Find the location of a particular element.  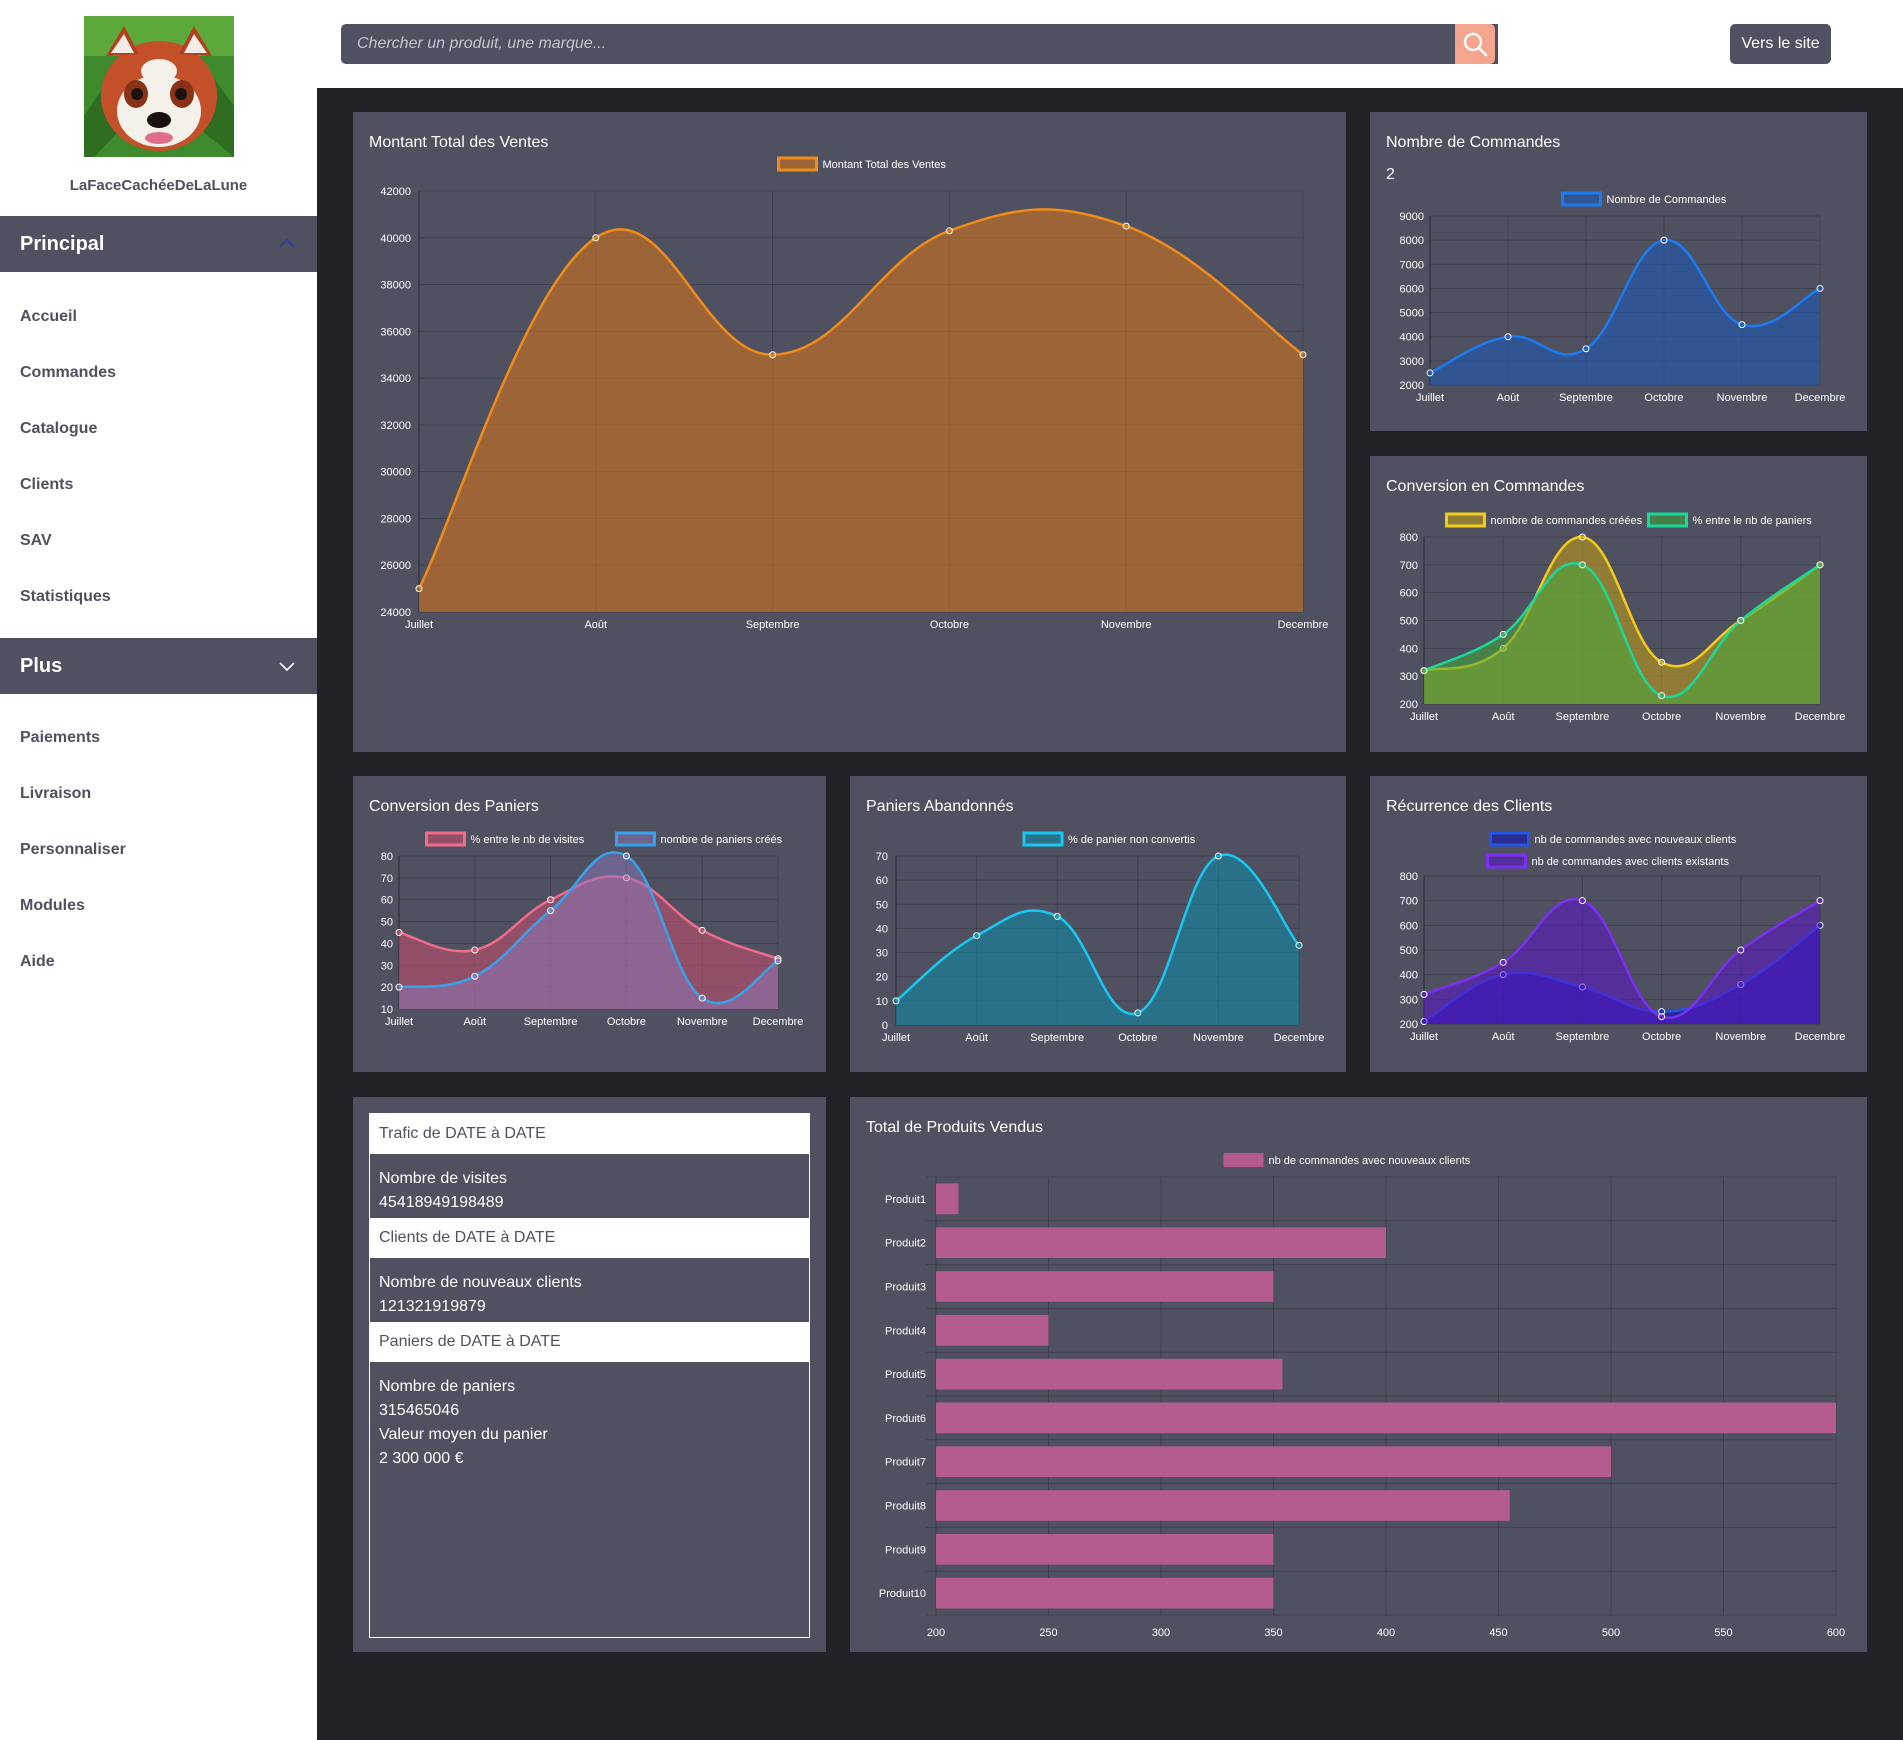

card-ventes-title: Montant Total des Ventes is located at coordinates (459, 142).